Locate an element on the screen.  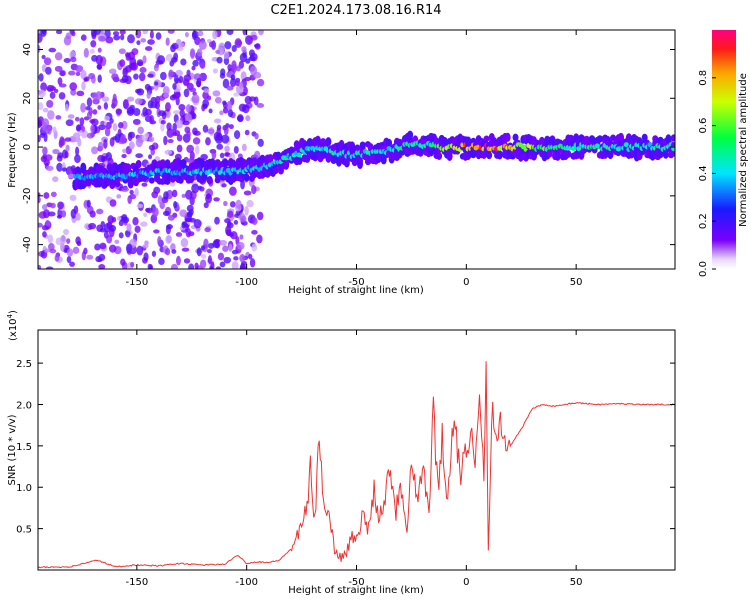
x-tick-label: 0 is located at coordinates (466, 582).